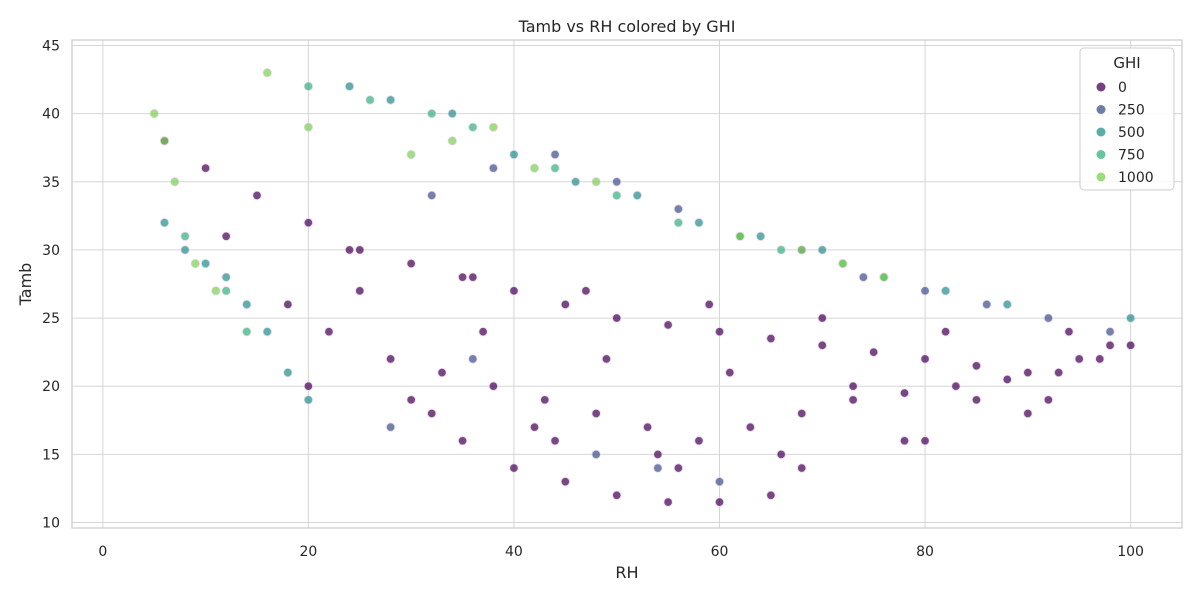  What do you see at coordinates (1136, 178) in the screenshot?
I see `legend-label: 1000` at bounding box center [1136, 178].